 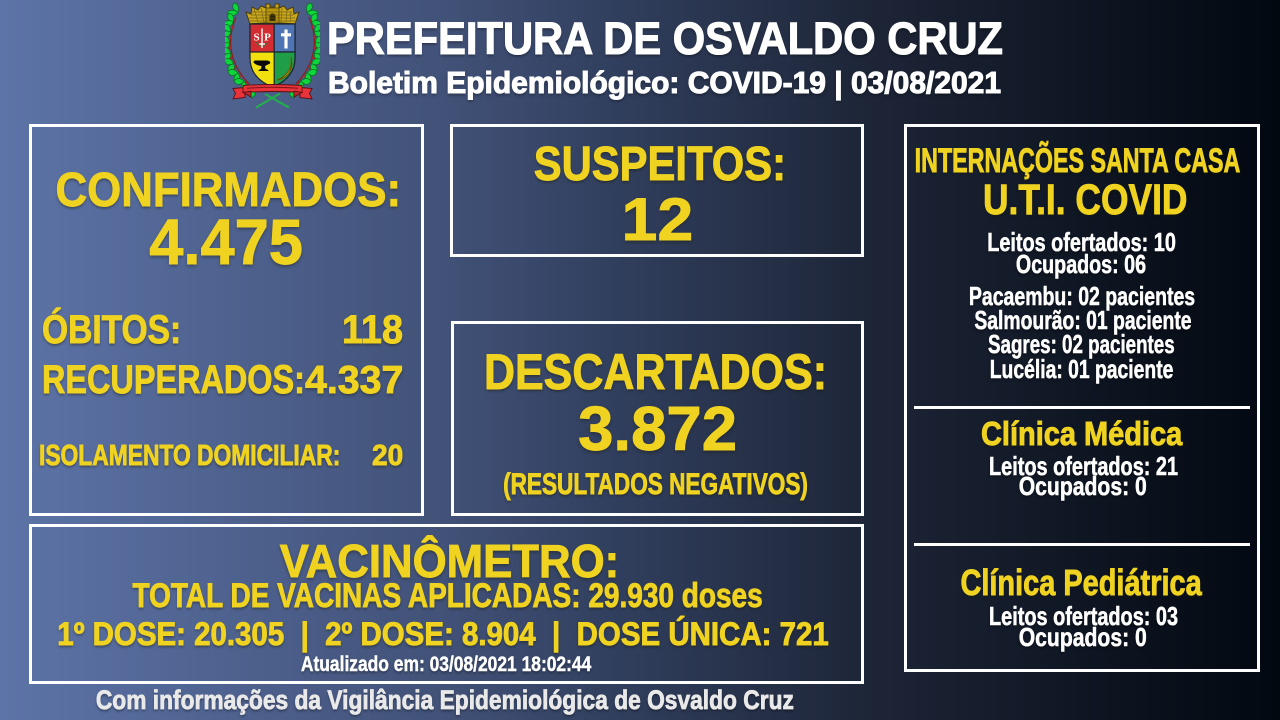 What do you see at coordinates (267, 38) in the screenshot?
I see `svg-text: P` at bounding box center [267, 38].